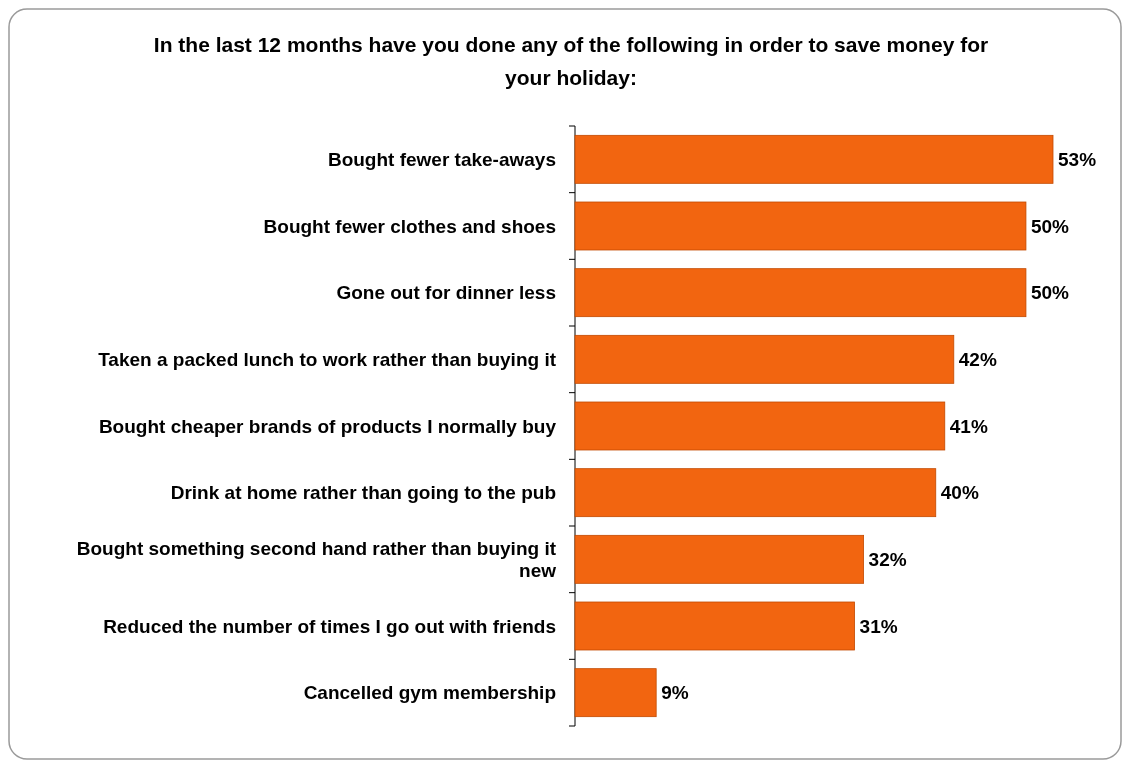  What do you see at coordinates (441, 159) in the screenshot?
I see `y-tick-label: Bought fewer take-aways` at bounding box center [441, 159].